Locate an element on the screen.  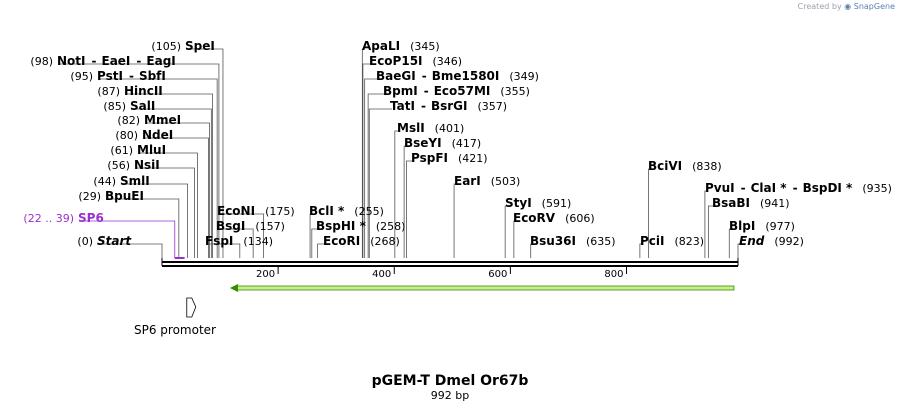
site-pos-psti: (95) is located at coordinates (81, 76).